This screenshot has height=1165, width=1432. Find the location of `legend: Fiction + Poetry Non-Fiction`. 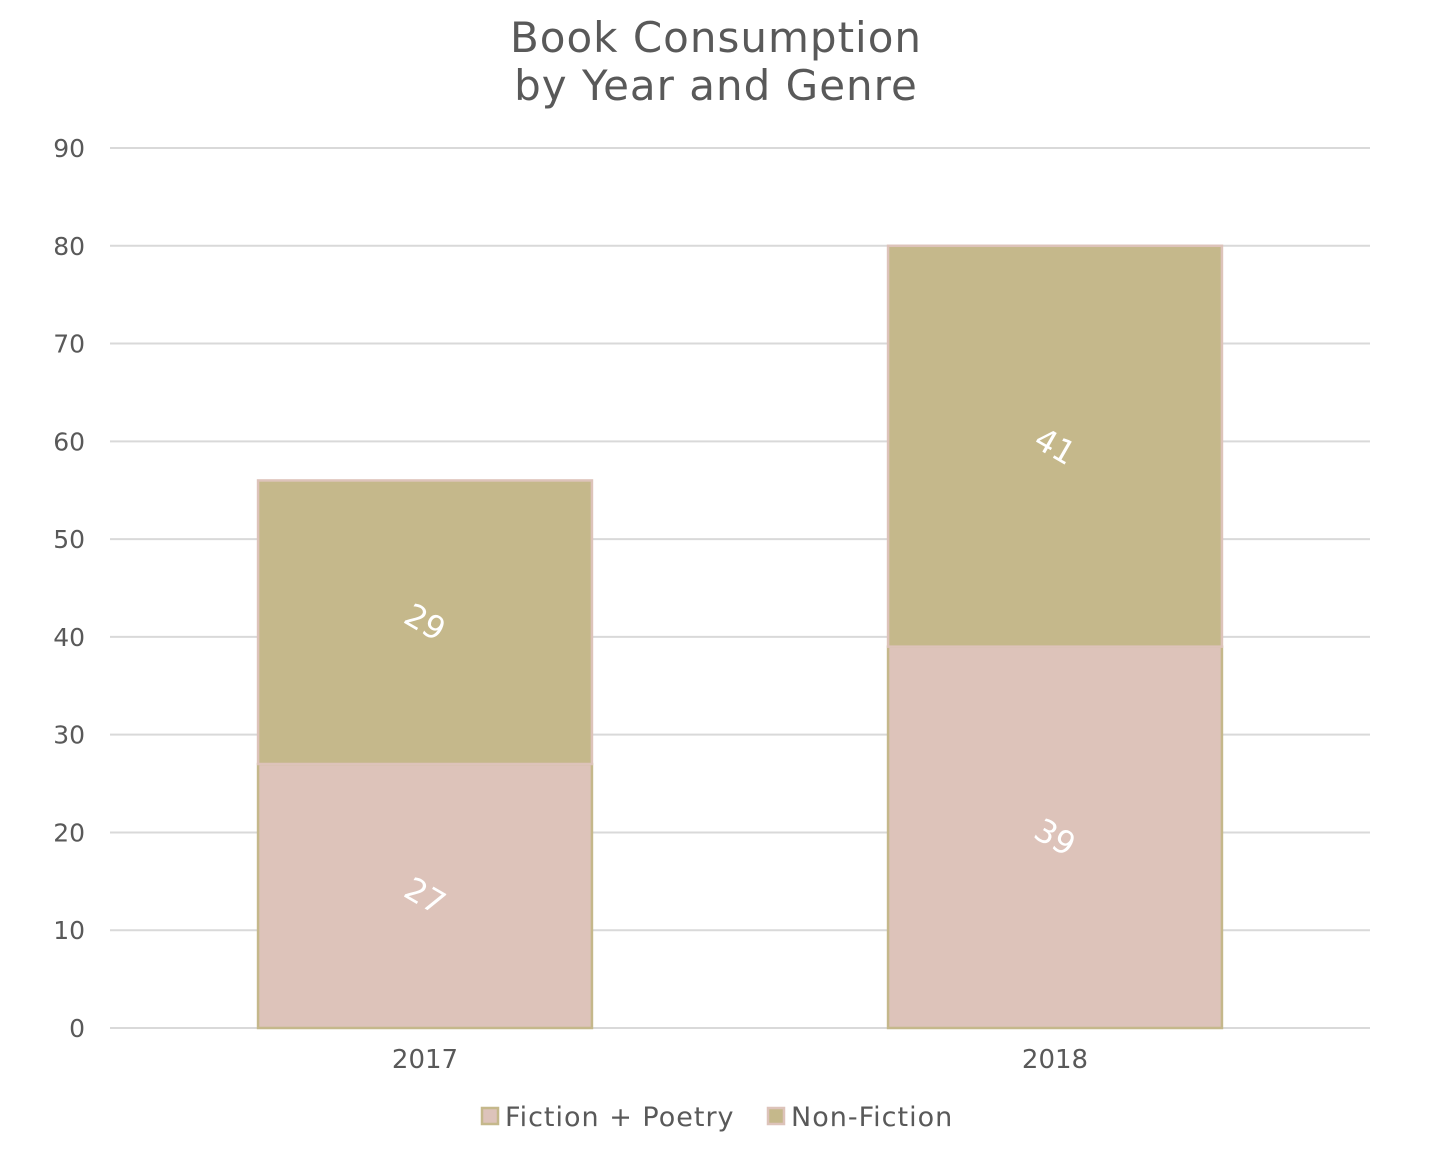

legend: Fiction + Poetry Non-Fiction is located at coordinates (716, 1117).